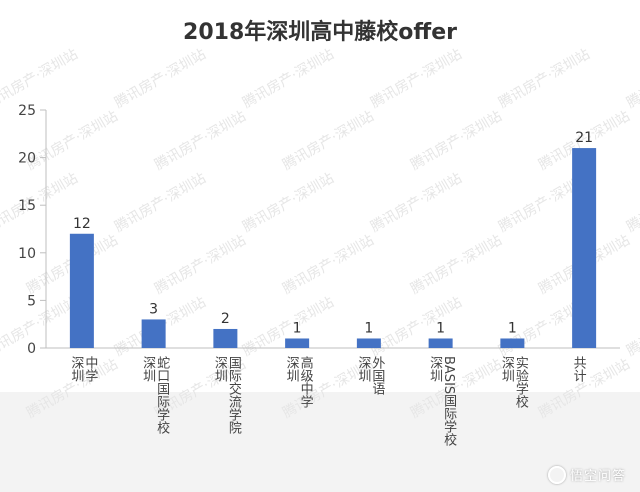 Image resolution: width=640 pixels, height=492 pixels. I want to click on x-tick-label: 共计, so click(579, 369).